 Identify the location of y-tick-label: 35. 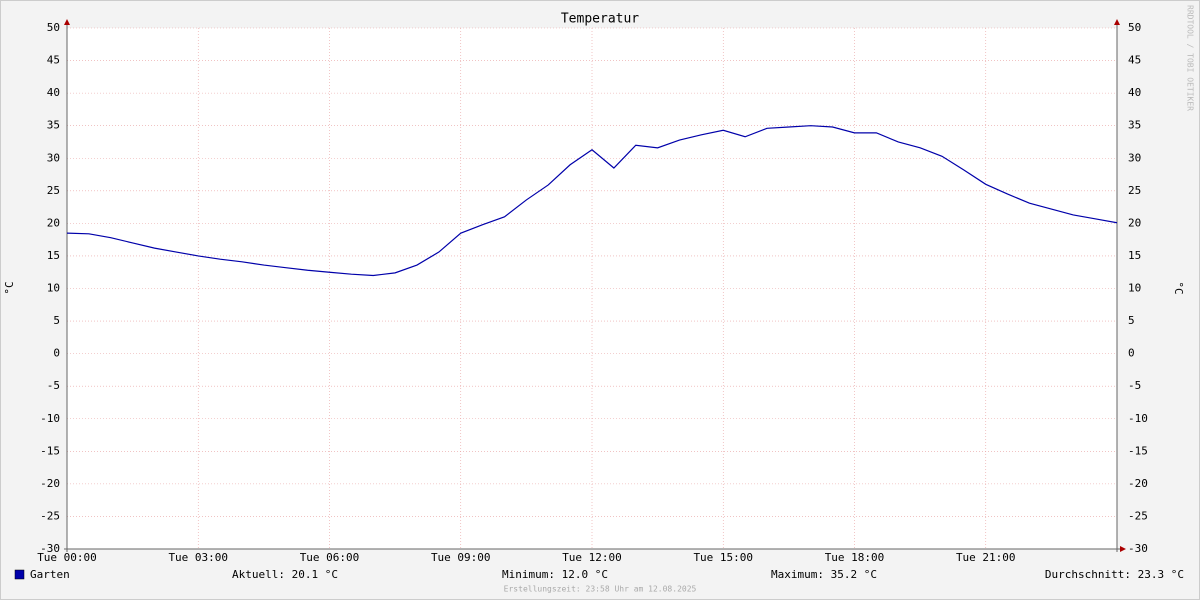
(53, 125).